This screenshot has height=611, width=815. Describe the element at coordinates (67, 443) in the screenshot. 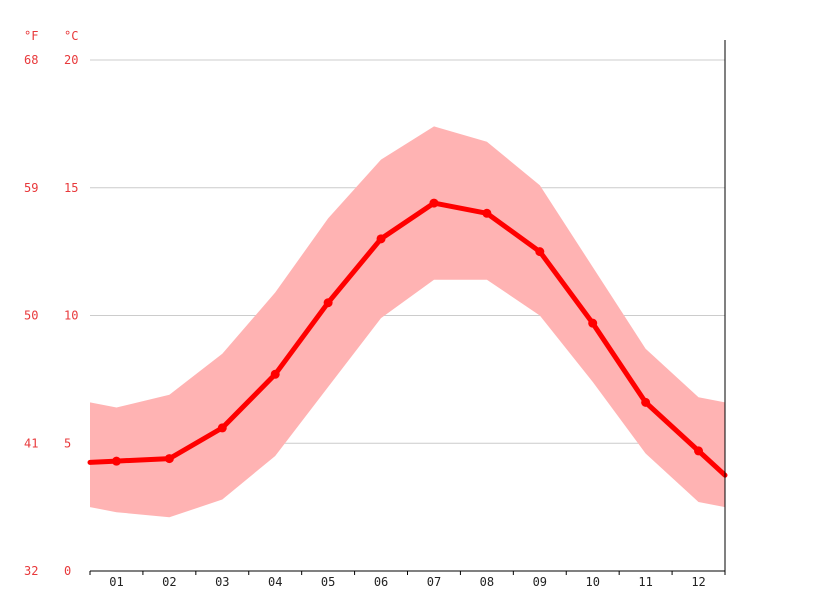

I see `ytick-celsius-5: 5` at that location.